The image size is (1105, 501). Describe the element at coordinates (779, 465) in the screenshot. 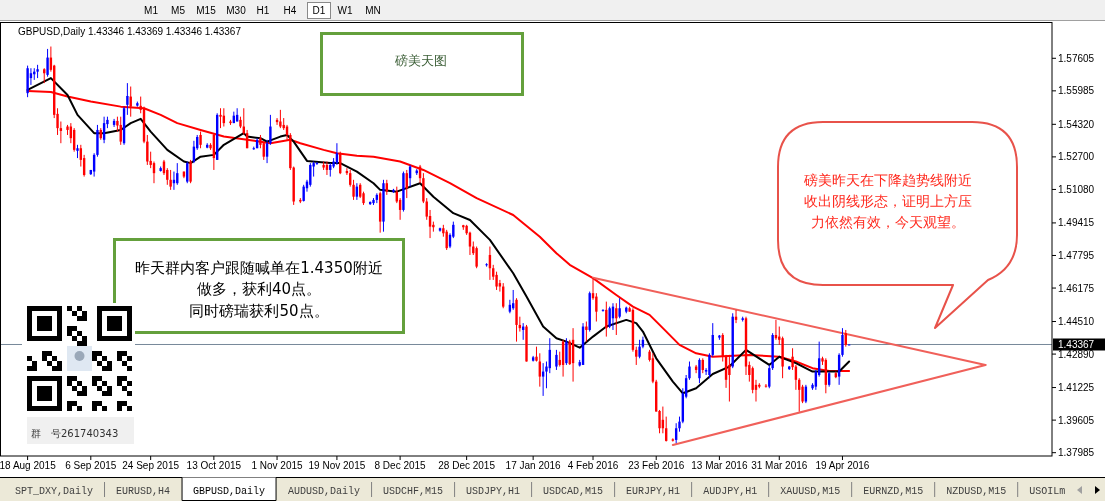

I see `x-tick-label: 31 Mar 2016` at that location.